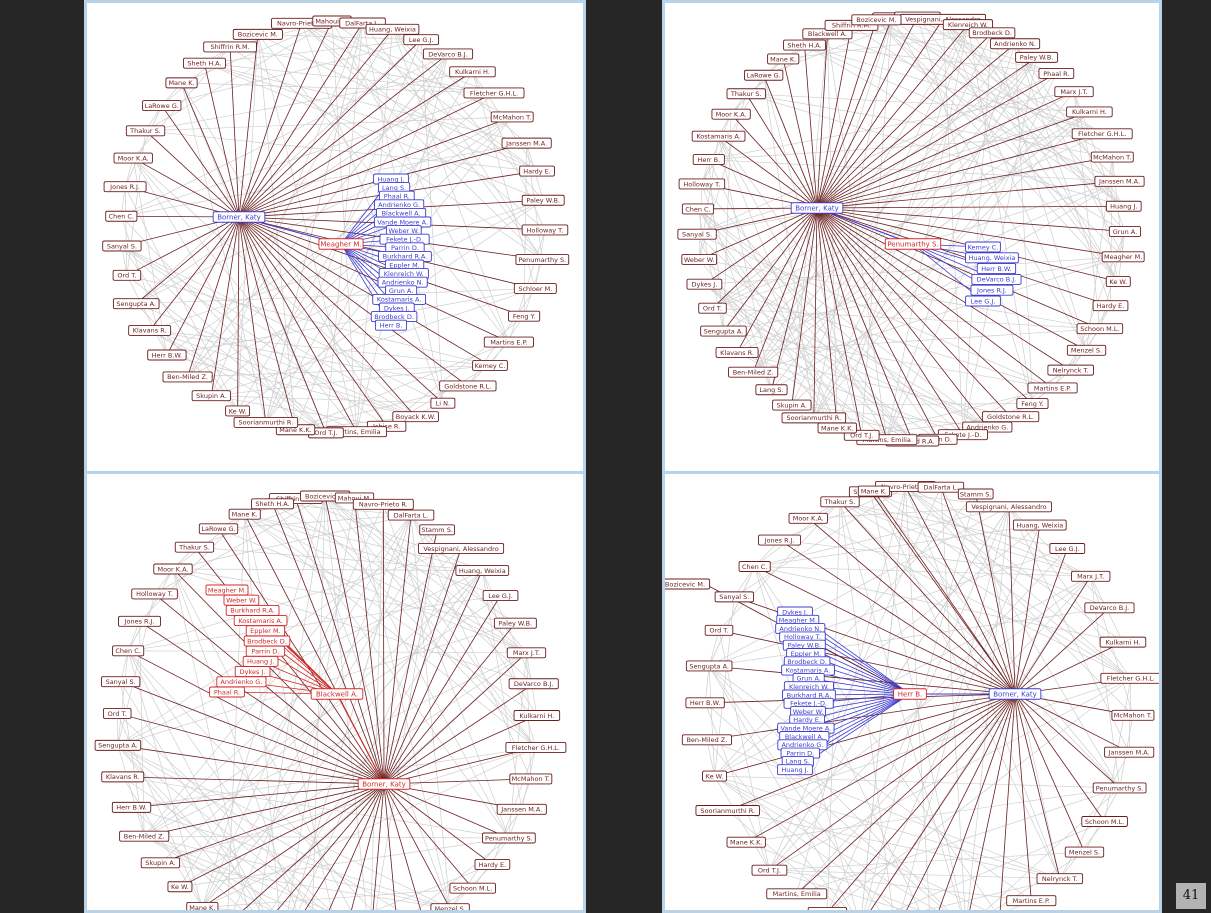 The width and height of the screenshot is (1211, 913). Describe the element at coordinates (411, 515) in the screenshot. I see `ring-node-dalfarta-l: DalFarta L.` at that location.